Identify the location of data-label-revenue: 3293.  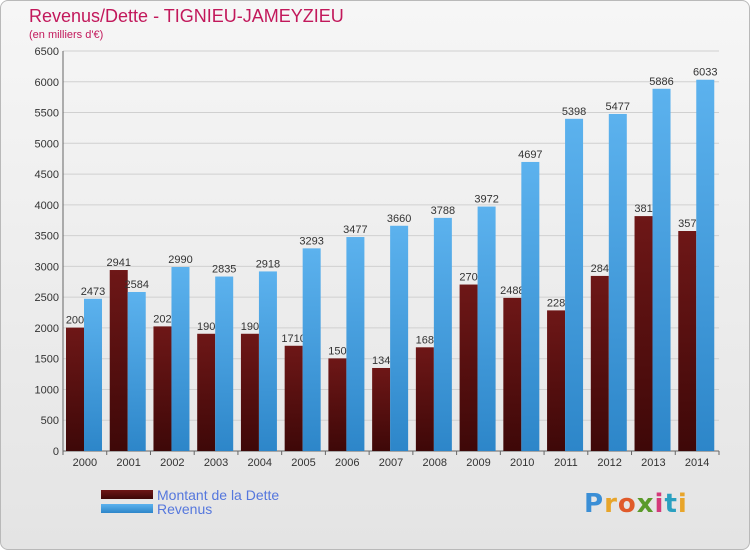
(311, 241).